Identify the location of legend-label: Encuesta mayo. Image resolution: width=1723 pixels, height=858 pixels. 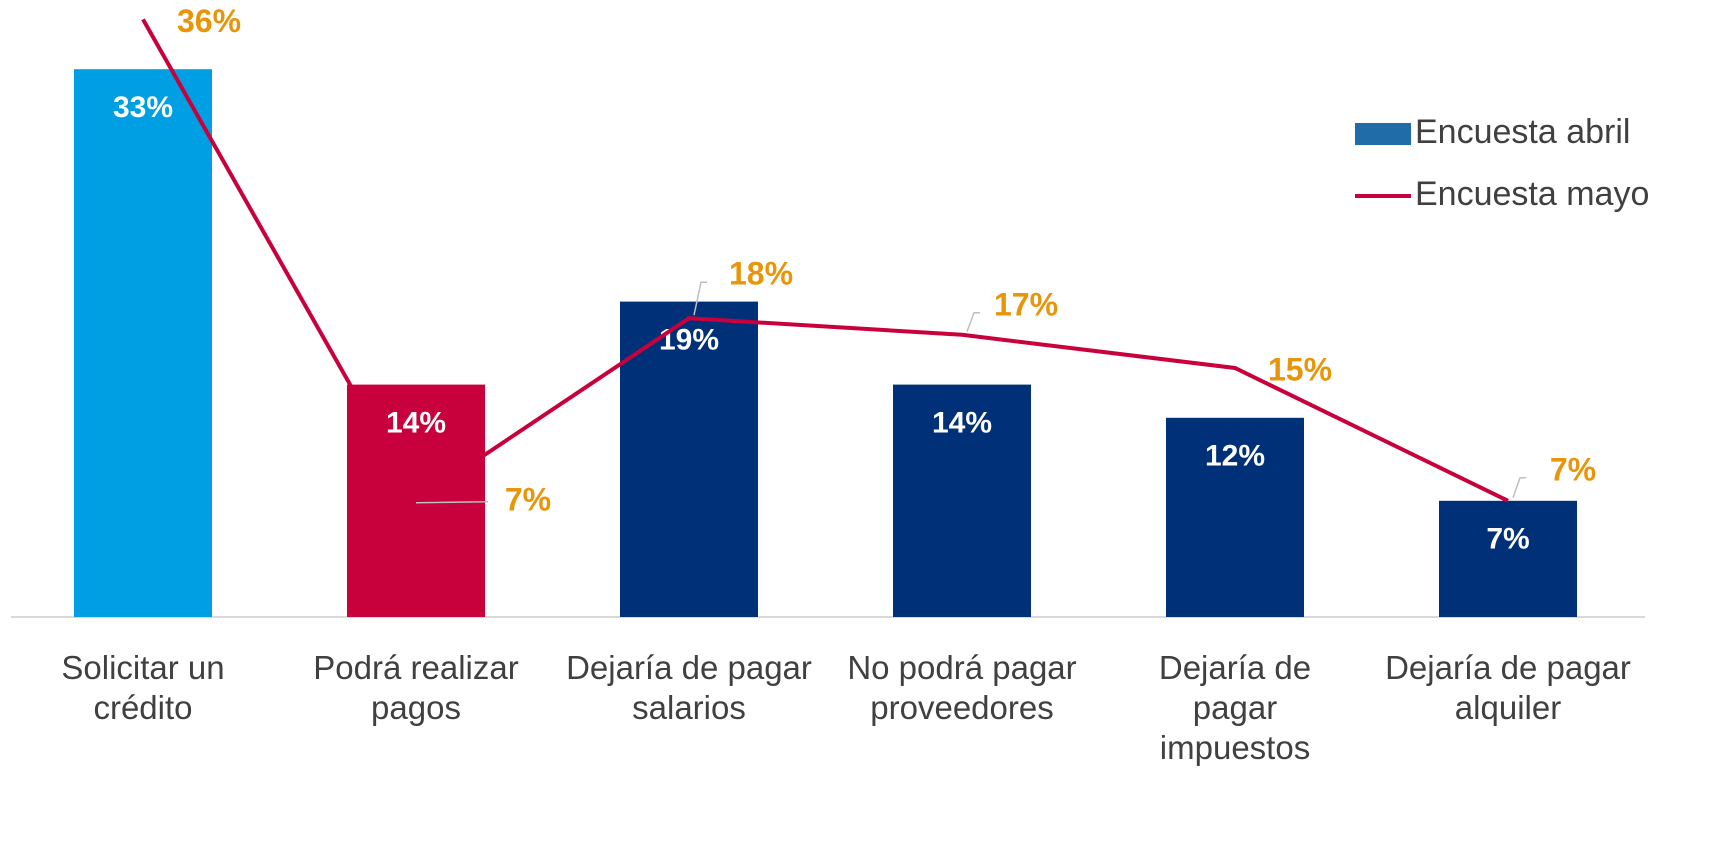
(1532, 194).